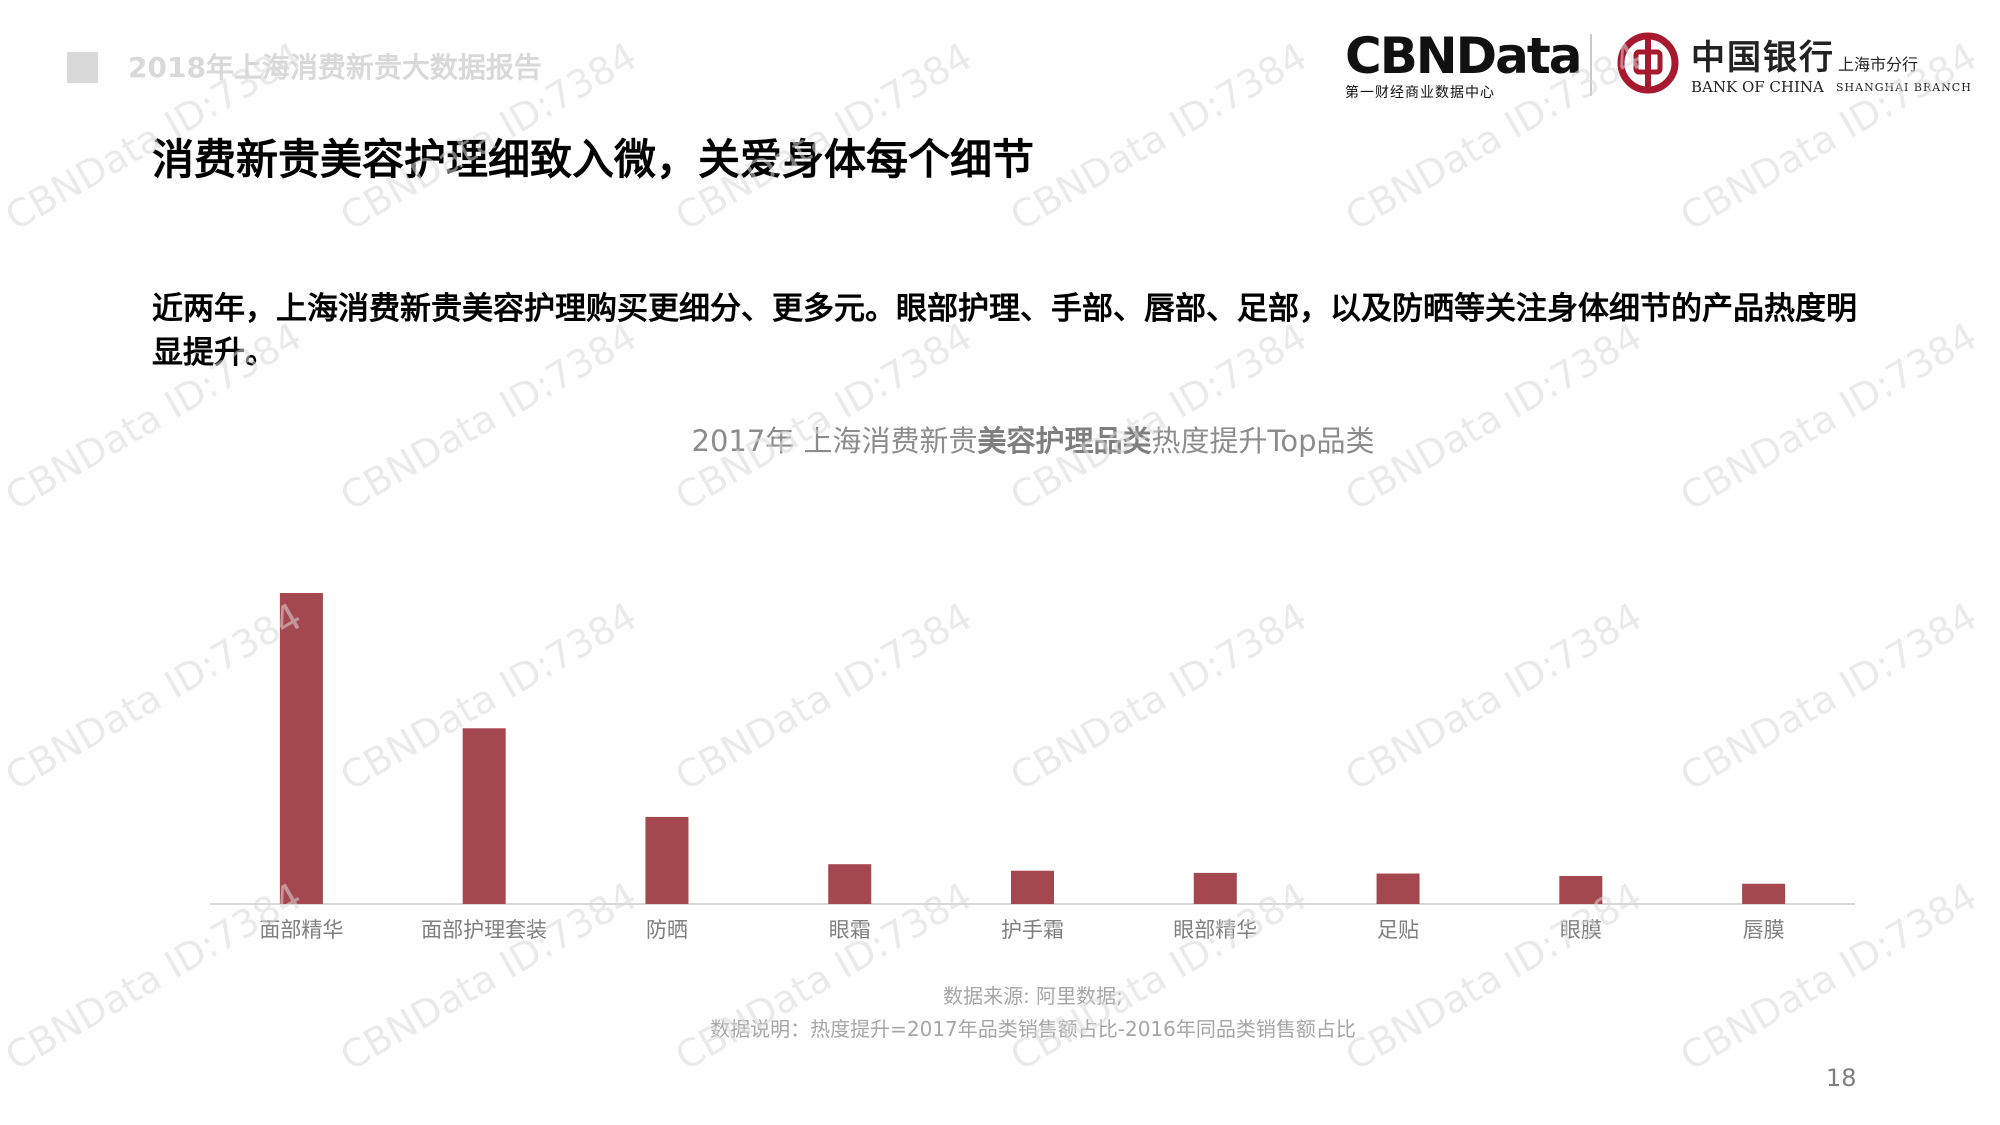  Describe the element at coordinates (667, 930) in the screenshot. I see `x-tick-label: 防晒` at that location.